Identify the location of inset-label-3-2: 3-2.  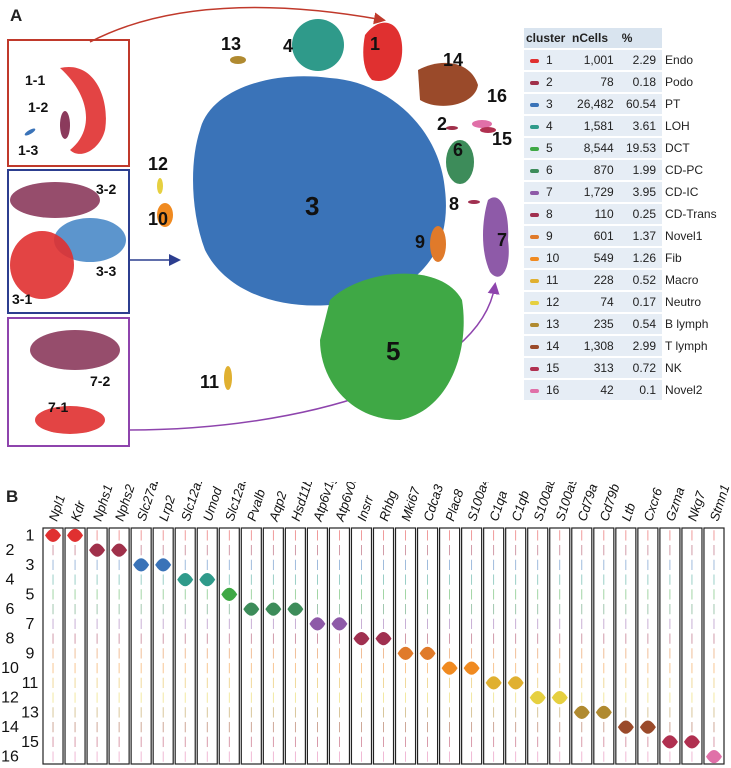
(106, 189).